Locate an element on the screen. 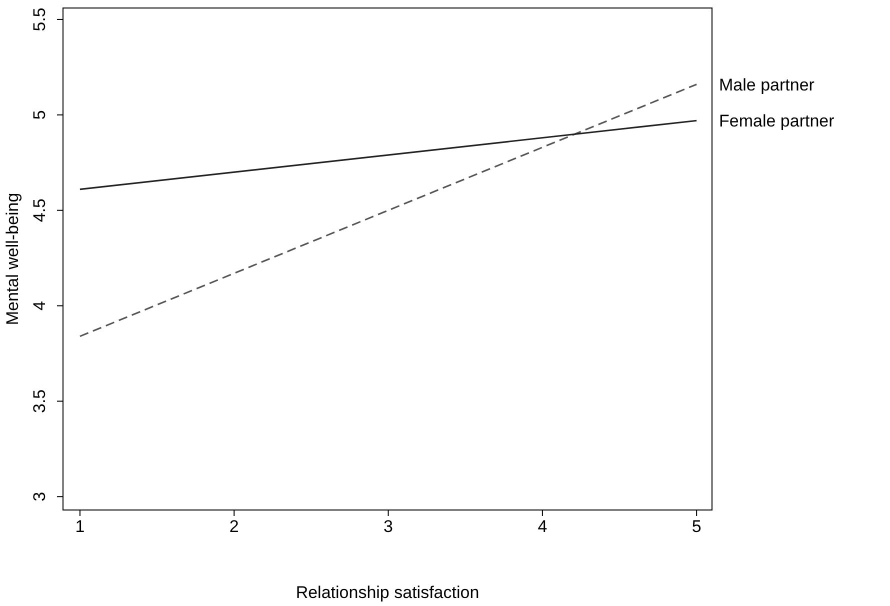  x-tick-label: 2 is located at coordinates (234, 526).